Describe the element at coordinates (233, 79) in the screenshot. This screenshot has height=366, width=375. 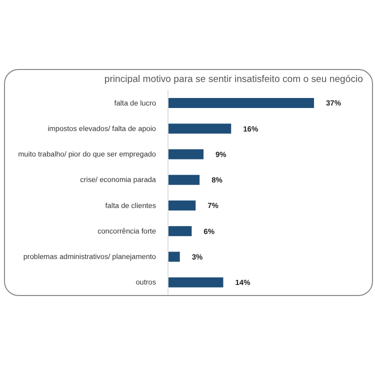
I see `chart-title: principal motivo para se sentir insatisfeito com o seu negócio` at that location.